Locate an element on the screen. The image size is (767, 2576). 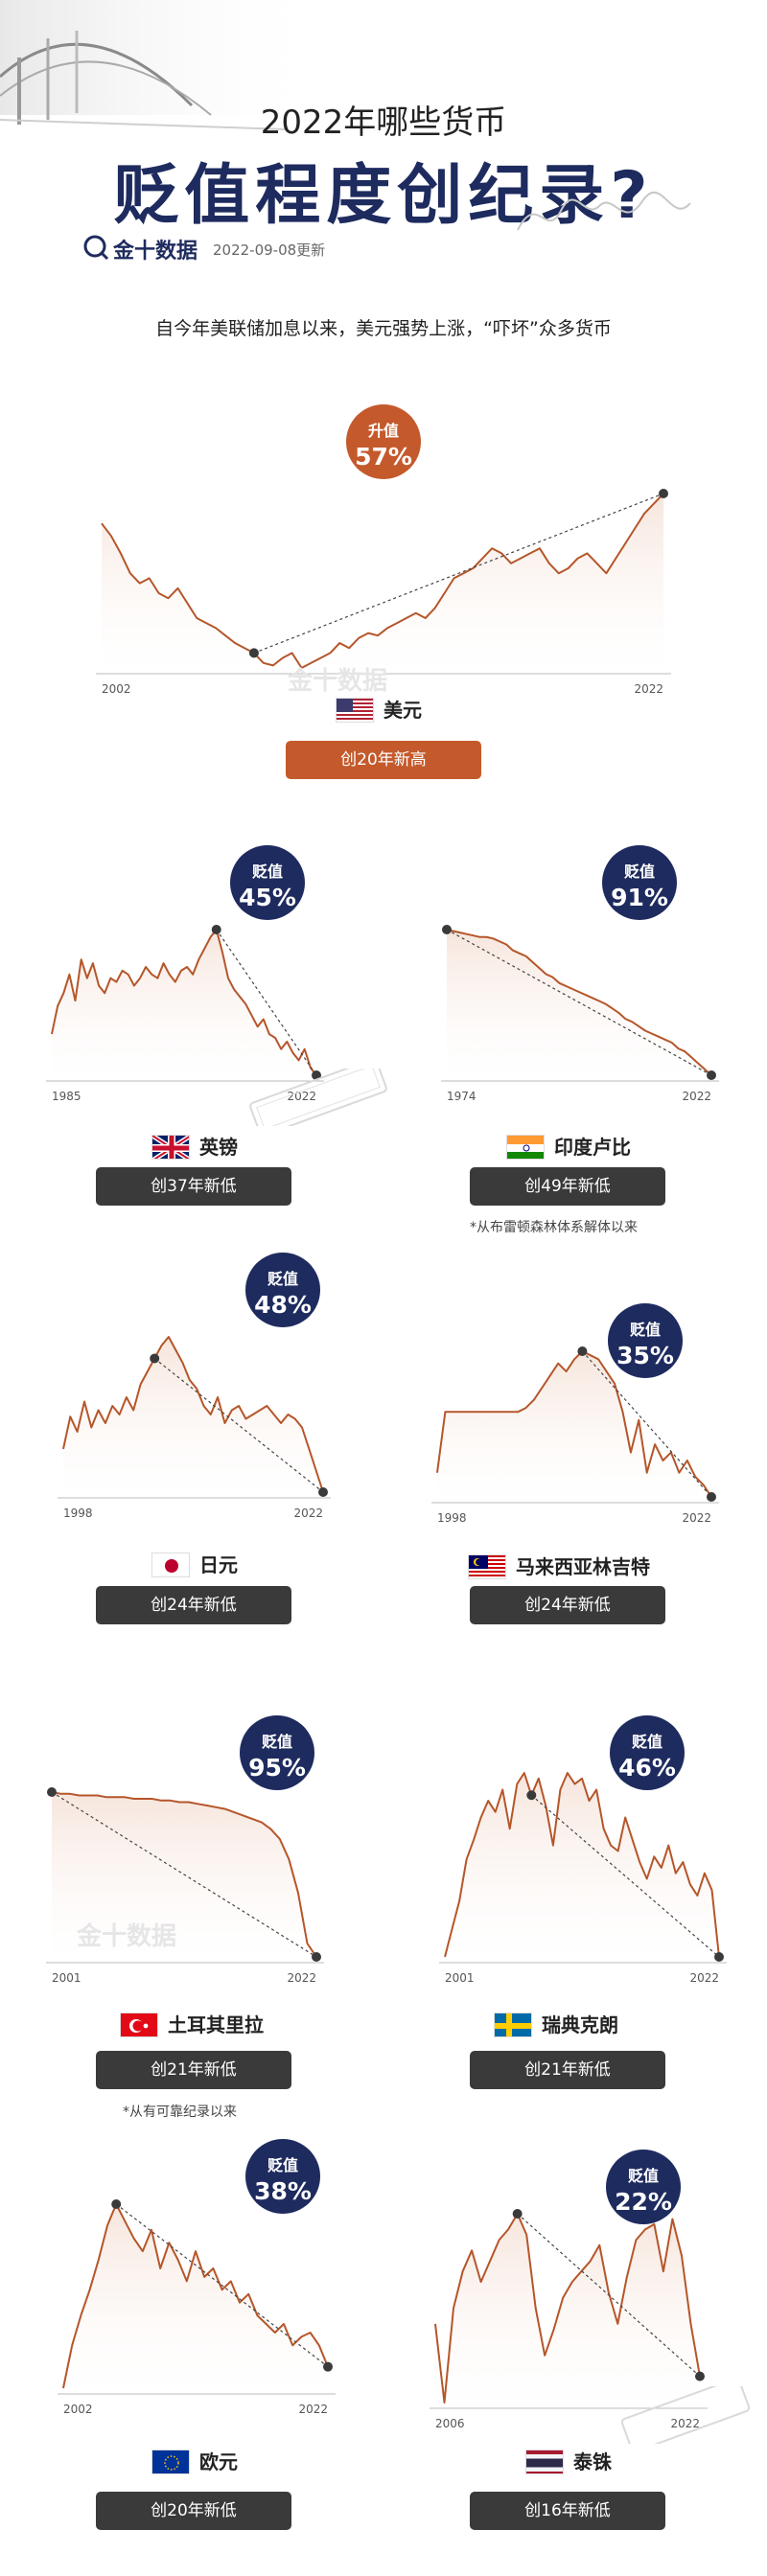
currency-label-try: 土耳其里拉 is located at coordinates (216, 2024).